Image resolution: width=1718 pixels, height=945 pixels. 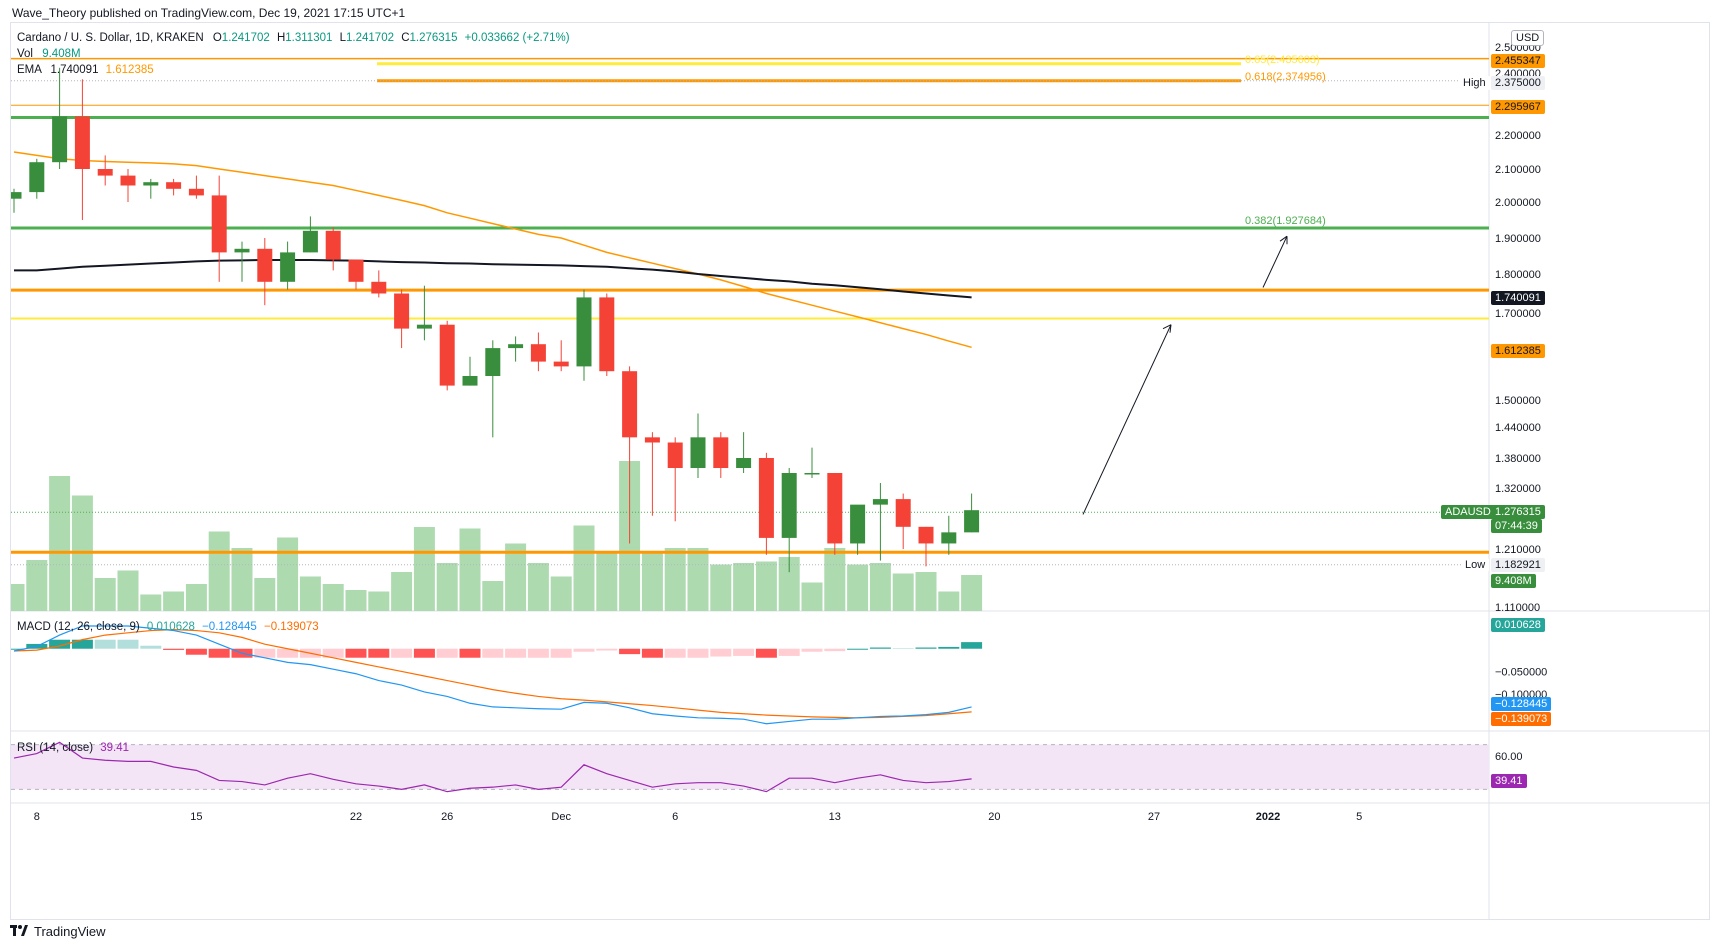 I want to click on brand-name: TradingView, so click(x=70, y=931).